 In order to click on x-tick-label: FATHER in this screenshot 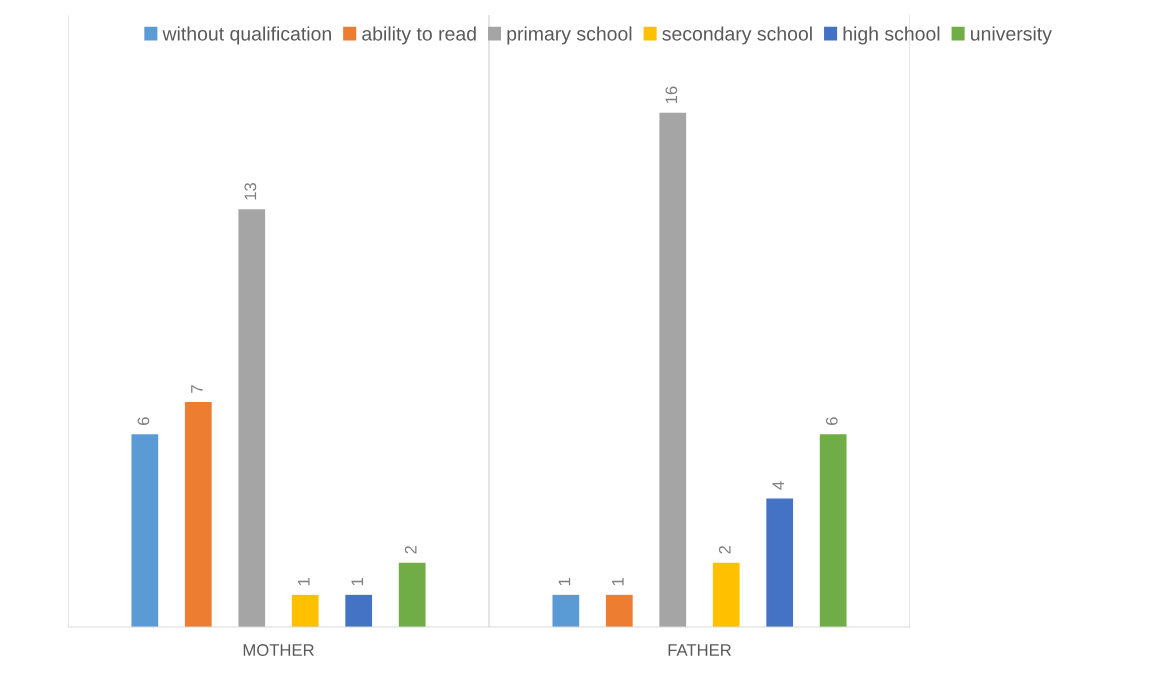, I will do `click(699, 650)`.